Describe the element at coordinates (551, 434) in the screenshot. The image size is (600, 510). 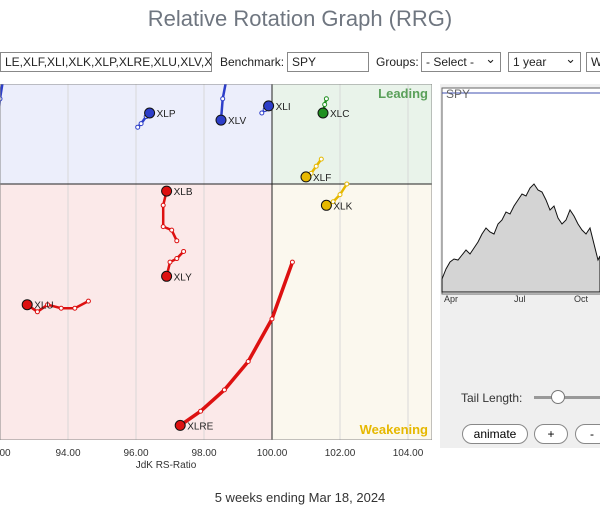
I see `zoom-in-button: +` at that location.